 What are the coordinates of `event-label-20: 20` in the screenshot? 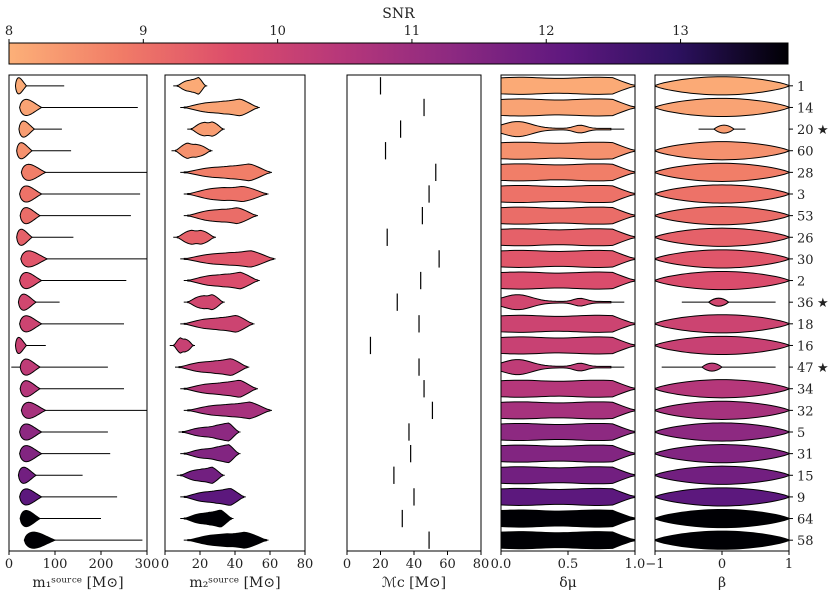 It's located at (805, 130).